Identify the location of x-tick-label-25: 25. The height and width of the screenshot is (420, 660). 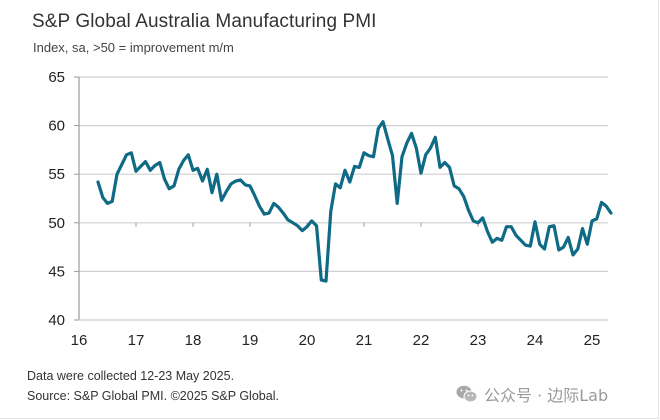
(592, 340).